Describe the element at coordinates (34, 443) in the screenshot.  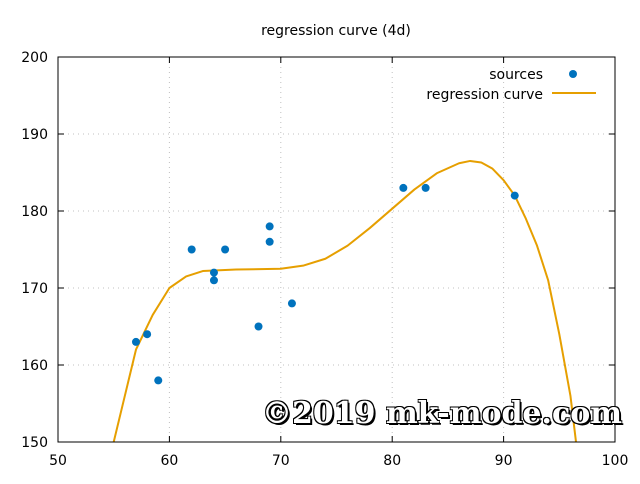
I see `tick-label-y: 150` at that location.